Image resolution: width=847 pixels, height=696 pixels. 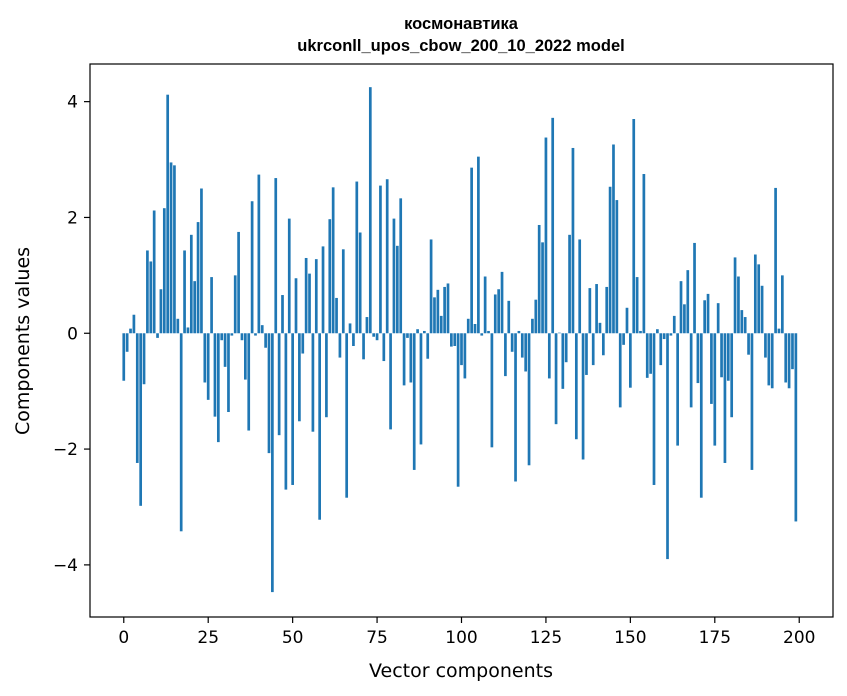 What do you see at coordinates (208, 638) in the screenshot?
I see `x-tick-label: 25` at bounding box center [208, 638].